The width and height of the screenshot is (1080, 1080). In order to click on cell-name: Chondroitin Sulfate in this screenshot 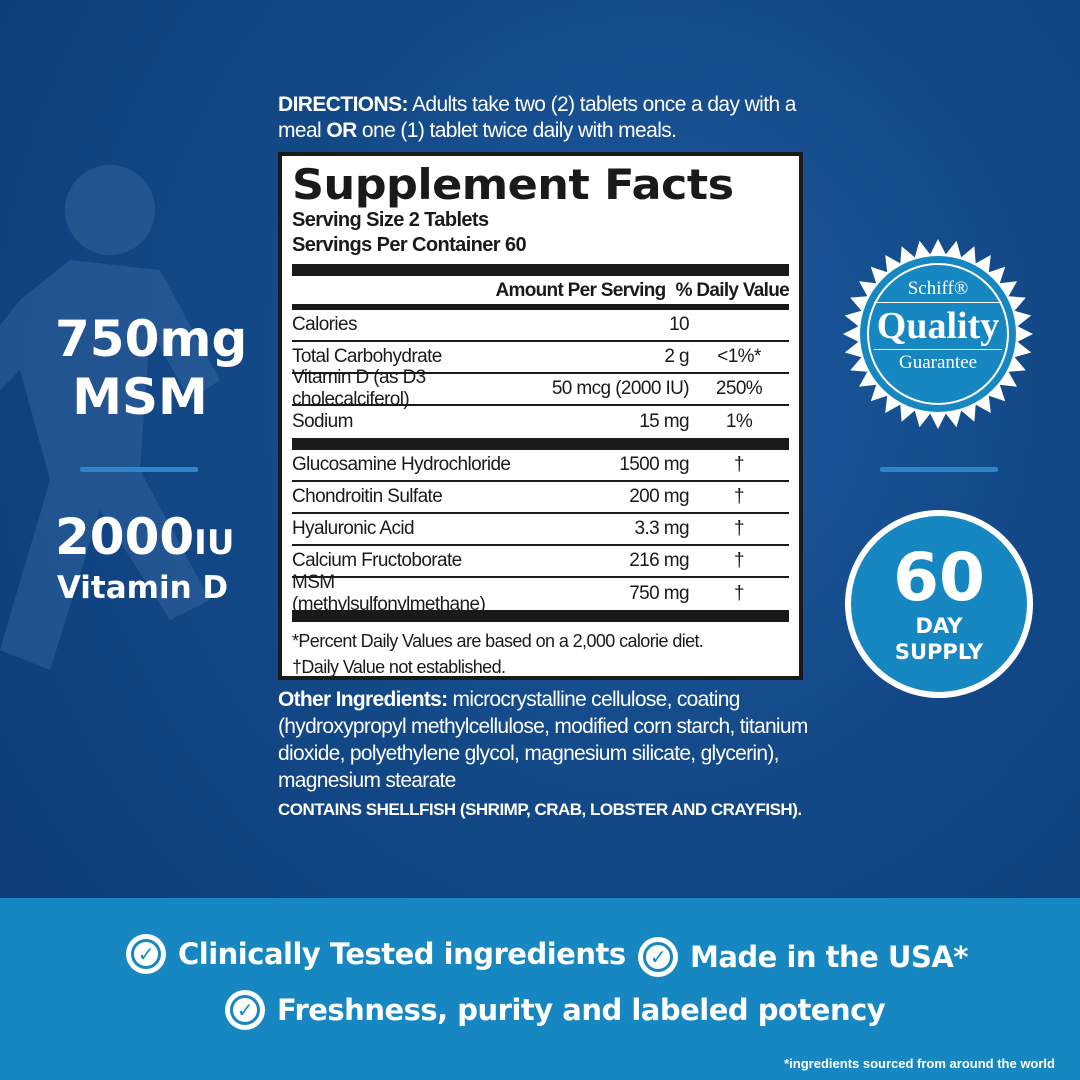, I will do `click(367, 496)`.